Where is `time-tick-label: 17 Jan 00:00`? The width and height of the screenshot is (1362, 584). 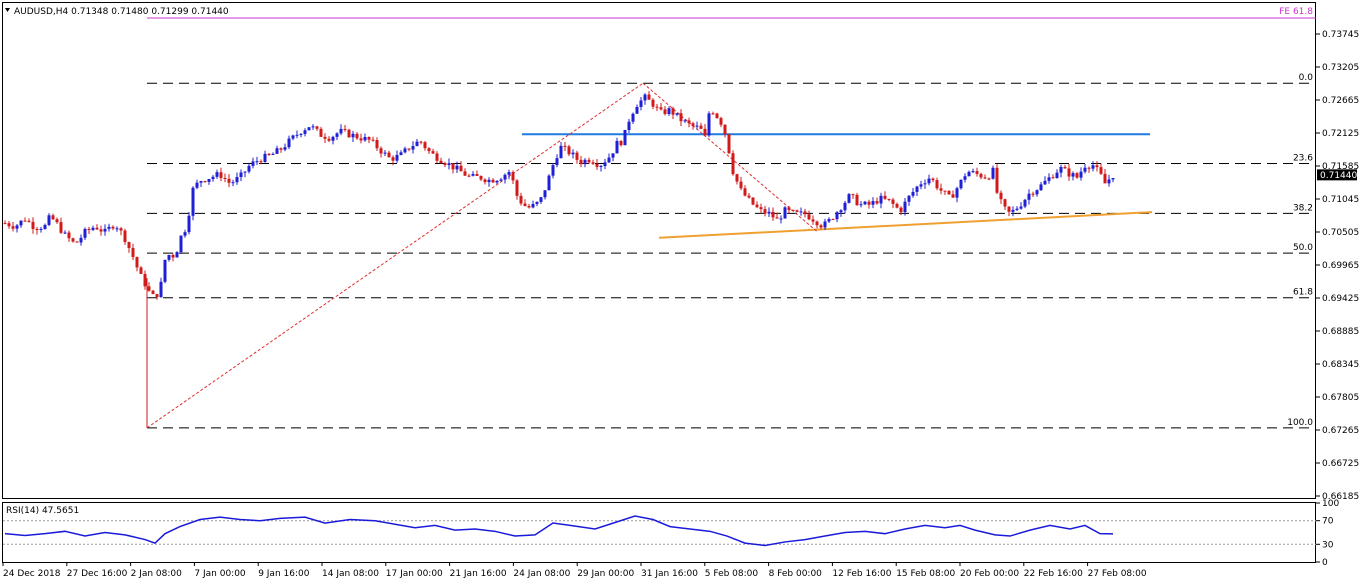 time-tick-label: 17 Jan 00:00 is located at coordinates (414, 574).